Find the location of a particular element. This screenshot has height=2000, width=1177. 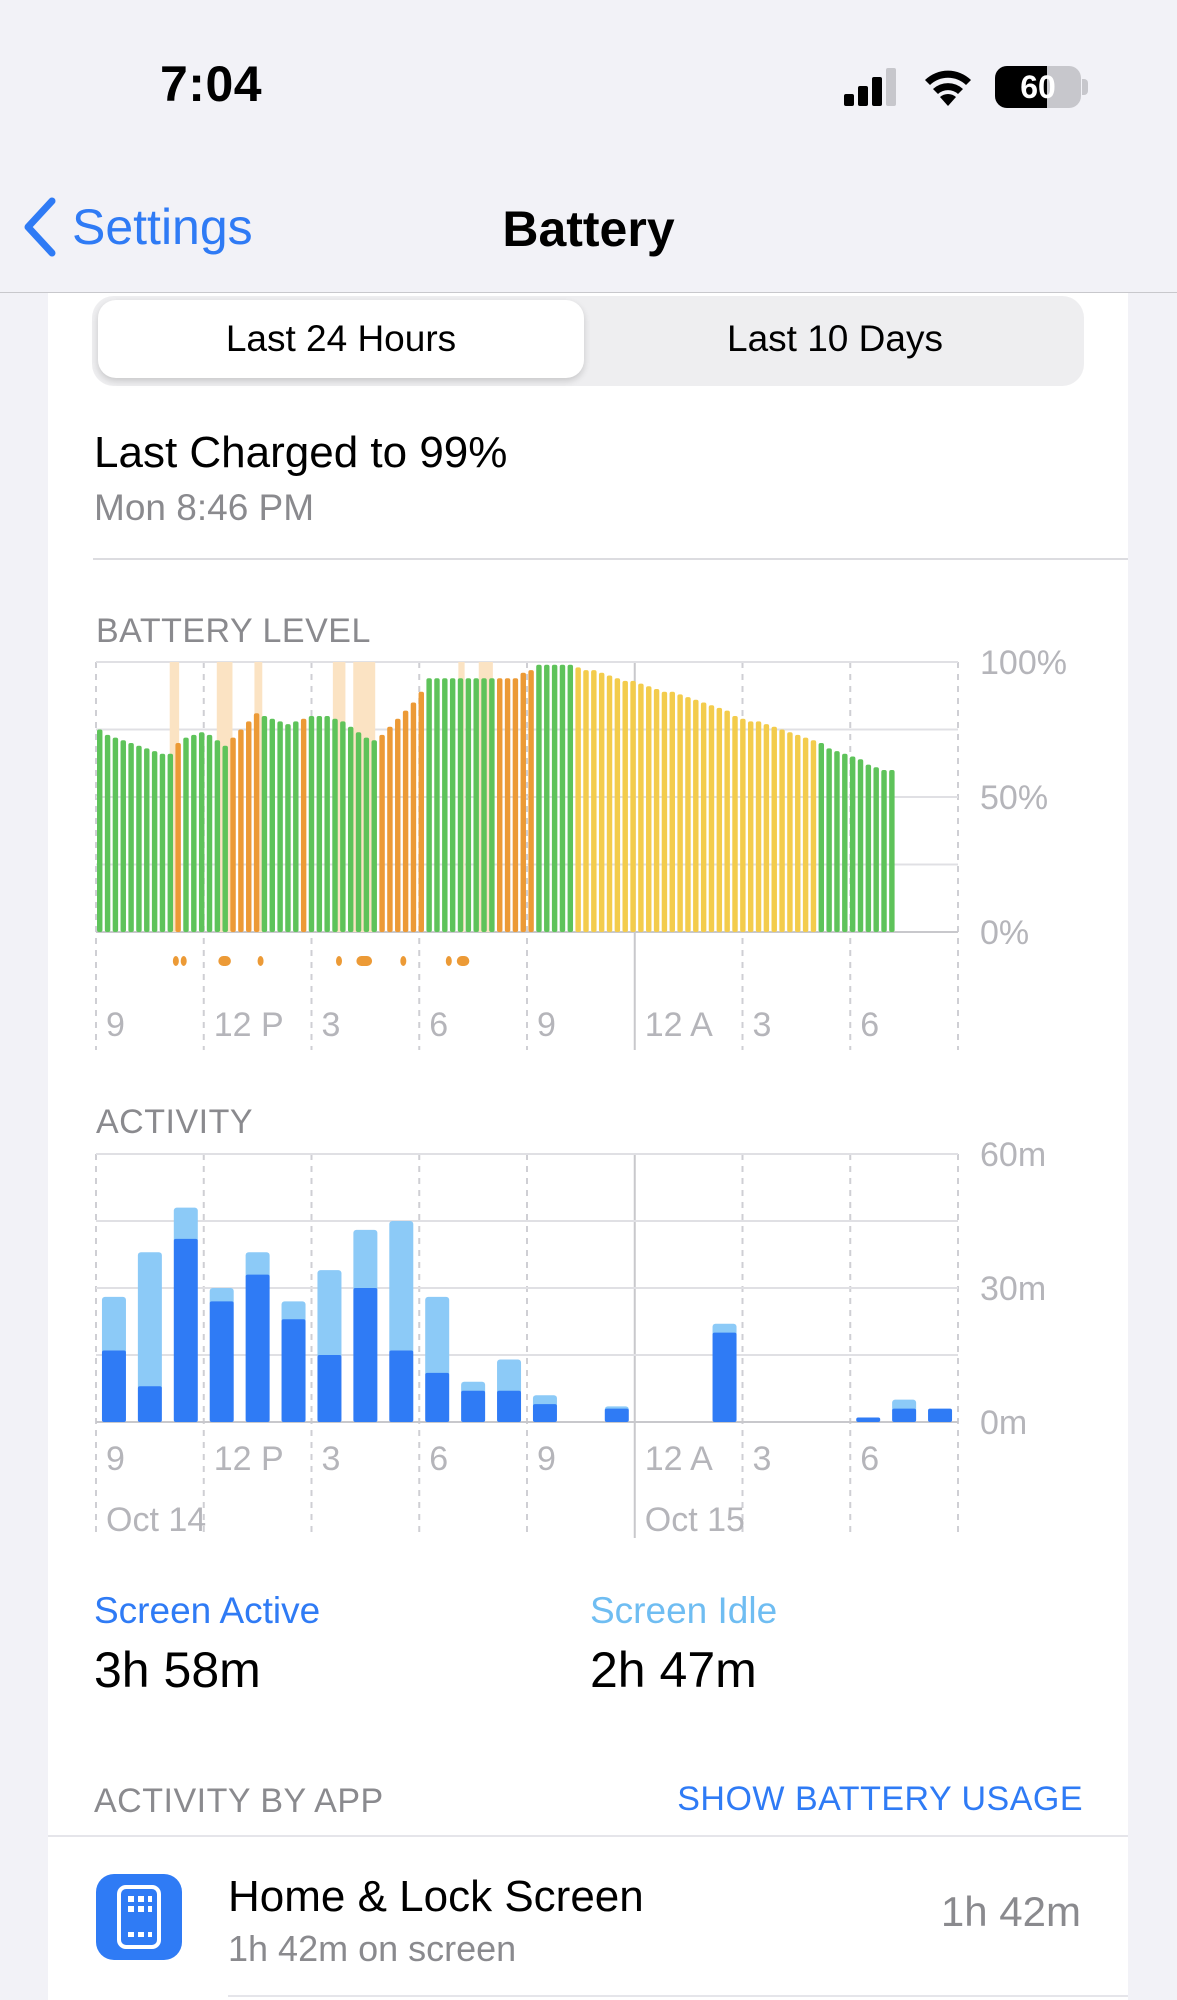

battery-level-label: BATTERY LEVEL is located at coordinates (233, 631).